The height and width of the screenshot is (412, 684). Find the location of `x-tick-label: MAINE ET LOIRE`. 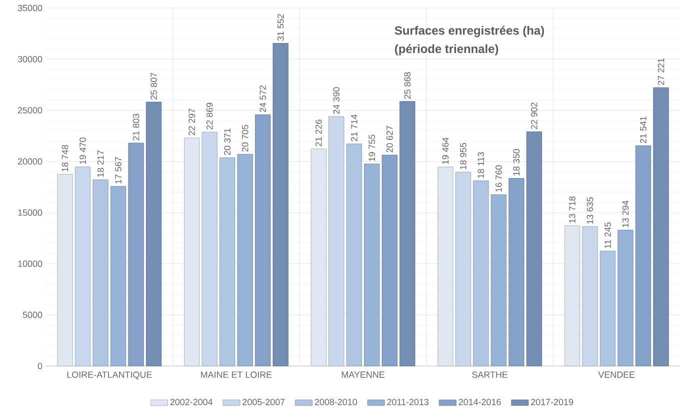

x-tick-label: MAINE ET LOIRE is located at coordinates (236, 375).